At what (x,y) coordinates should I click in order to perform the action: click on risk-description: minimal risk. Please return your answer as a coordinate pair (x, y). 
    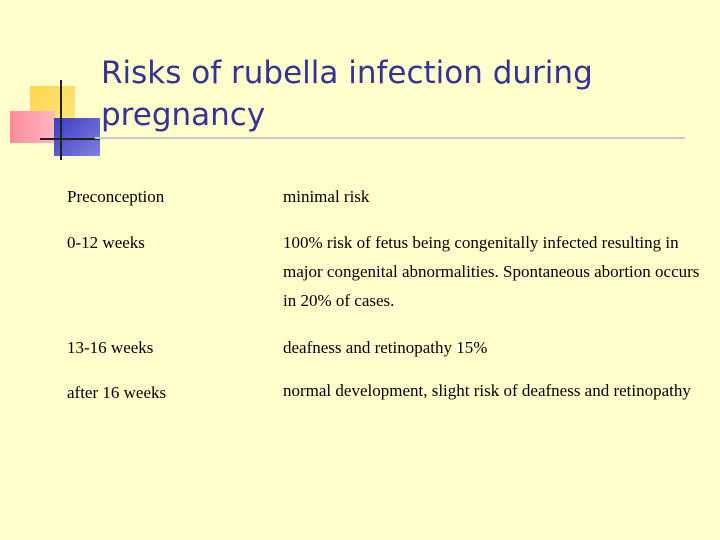
    Looking at the image, I should click on (326, 196).